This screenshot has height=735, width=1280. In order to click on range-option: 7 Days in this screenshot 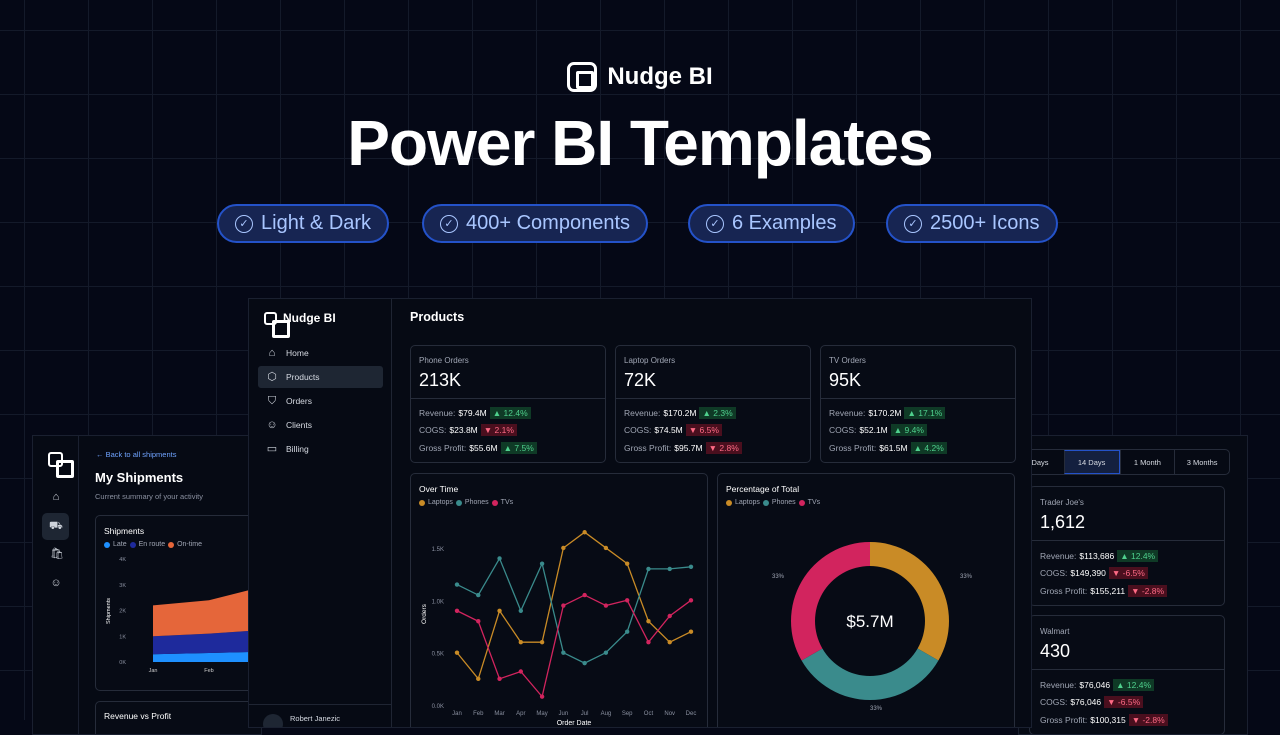, I will do `click(1041, 462)`.